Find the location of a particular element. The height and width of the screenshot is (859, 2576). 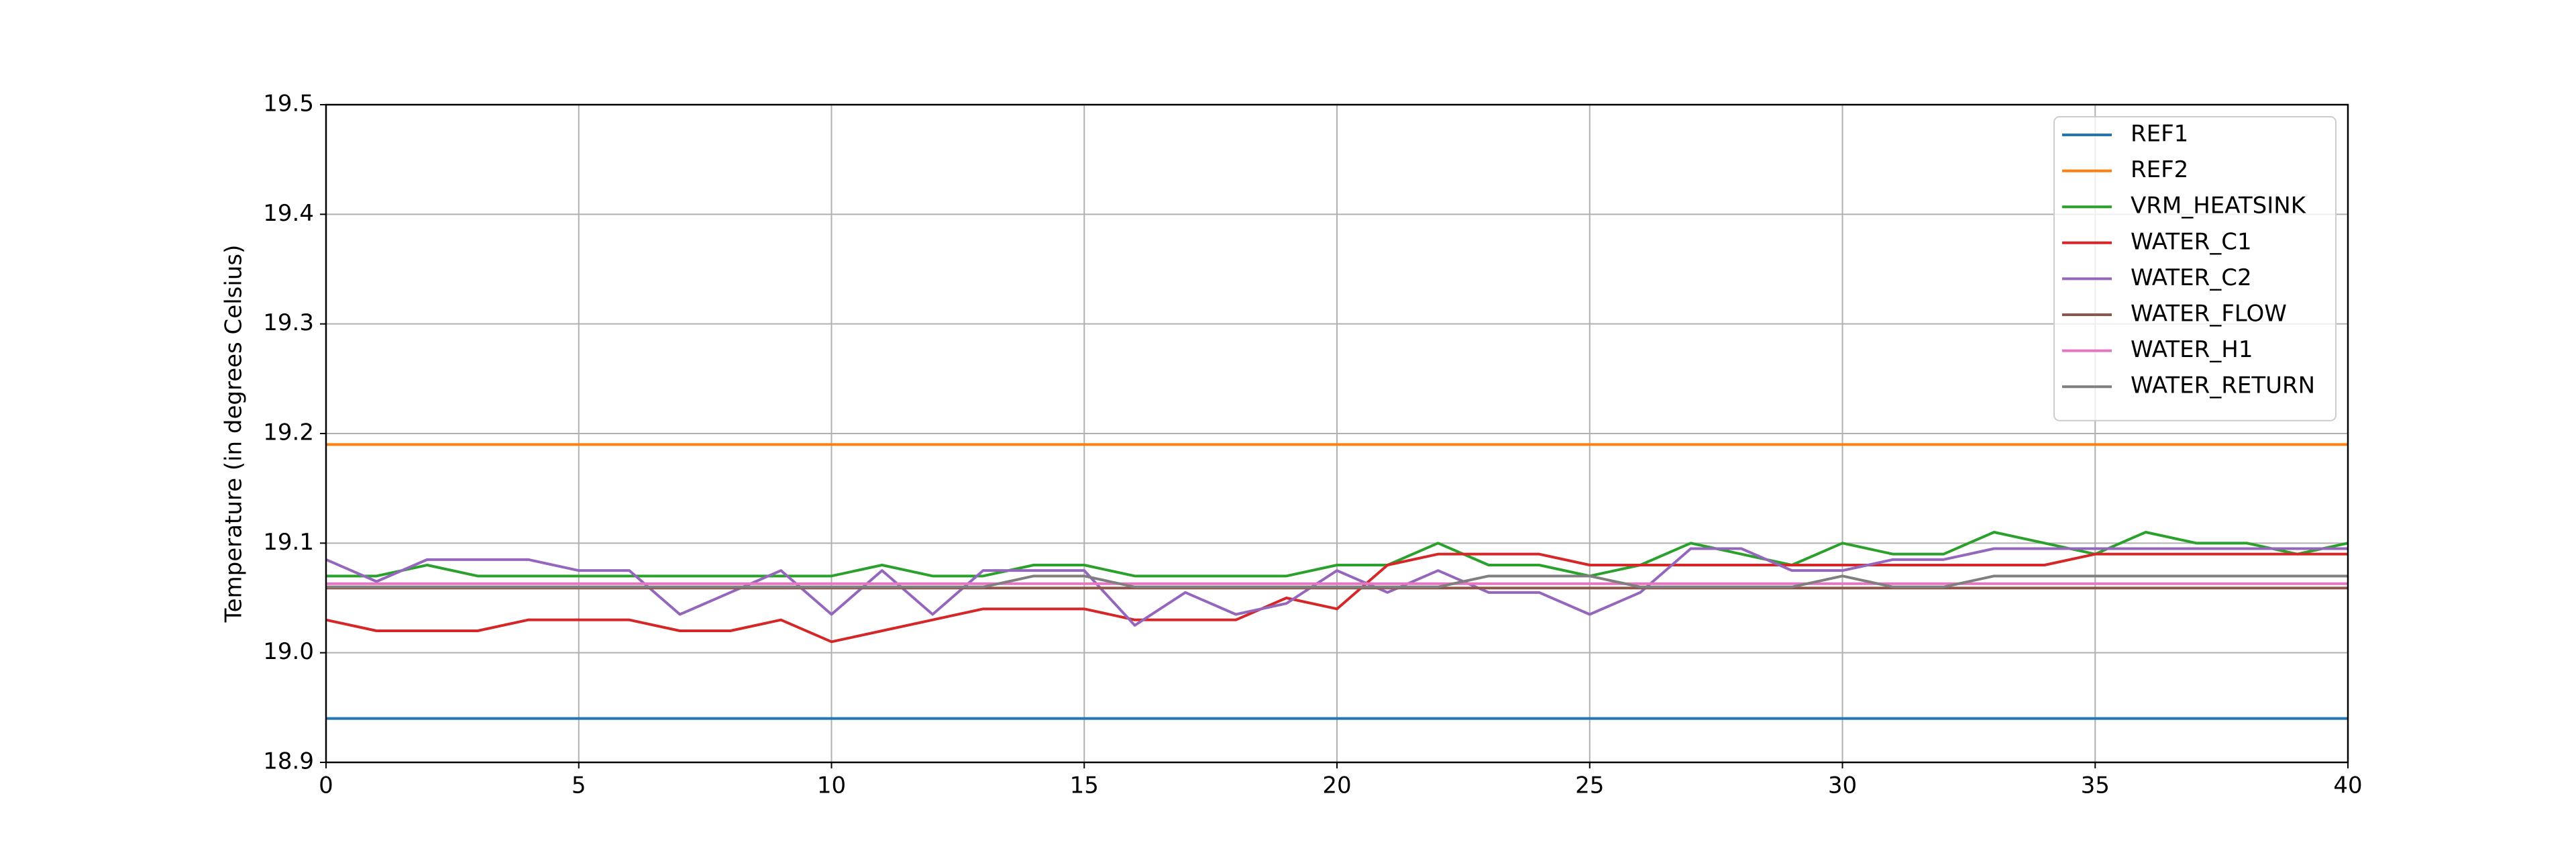

y-tick-label: 19.3 is located at coordinates (288, 323).